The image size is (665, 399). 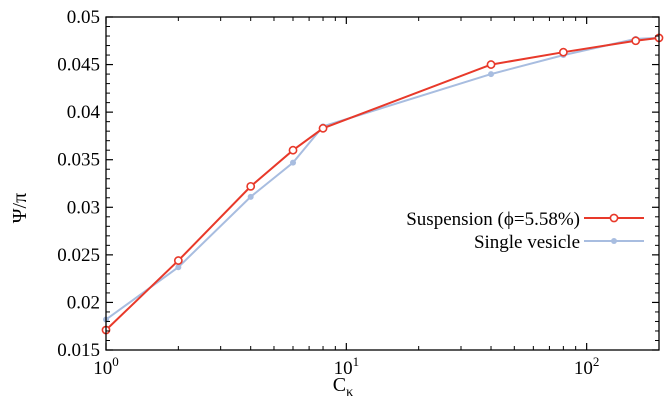 I want to click on y-tick-label: 0.035, so click(x=78, y=160).